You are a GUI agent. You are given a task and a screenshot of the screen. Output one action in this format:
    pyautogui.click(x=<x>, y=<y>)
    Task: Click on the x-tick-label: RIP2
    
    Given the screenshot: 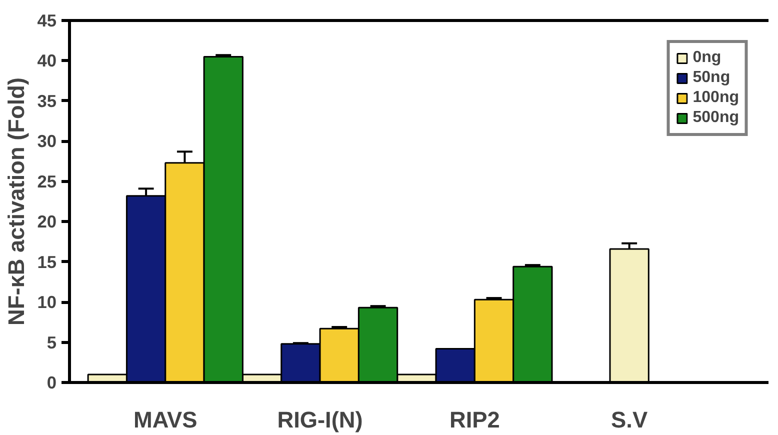 What is the action you would take?
    pyautogui.click(x=474, y=419)
    